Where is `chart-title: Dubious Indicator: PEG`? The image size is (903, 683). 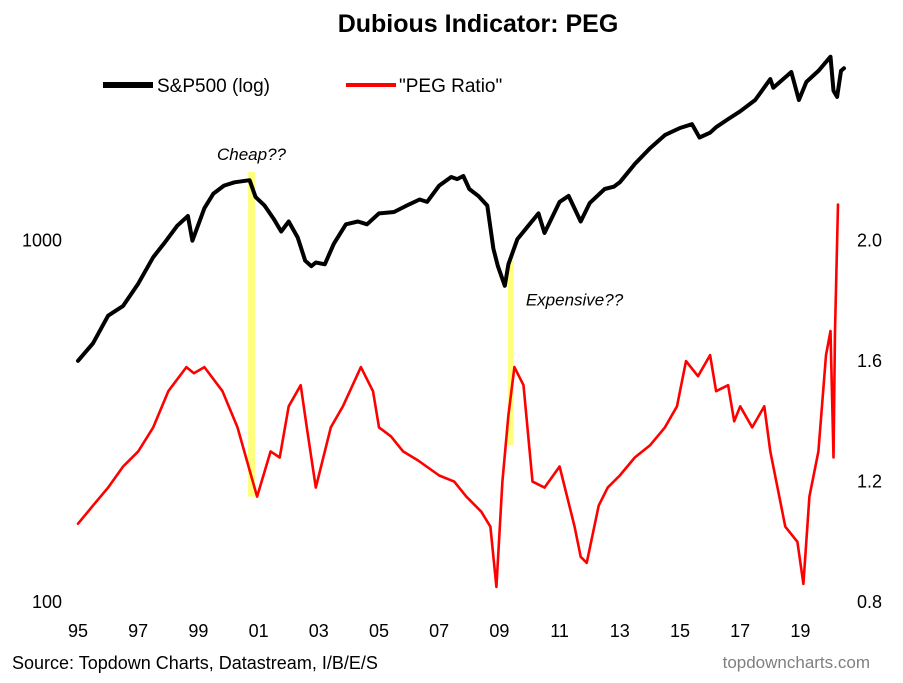 chart-title: Dubious Indicator: PEG is located at coordinates (478, 24).